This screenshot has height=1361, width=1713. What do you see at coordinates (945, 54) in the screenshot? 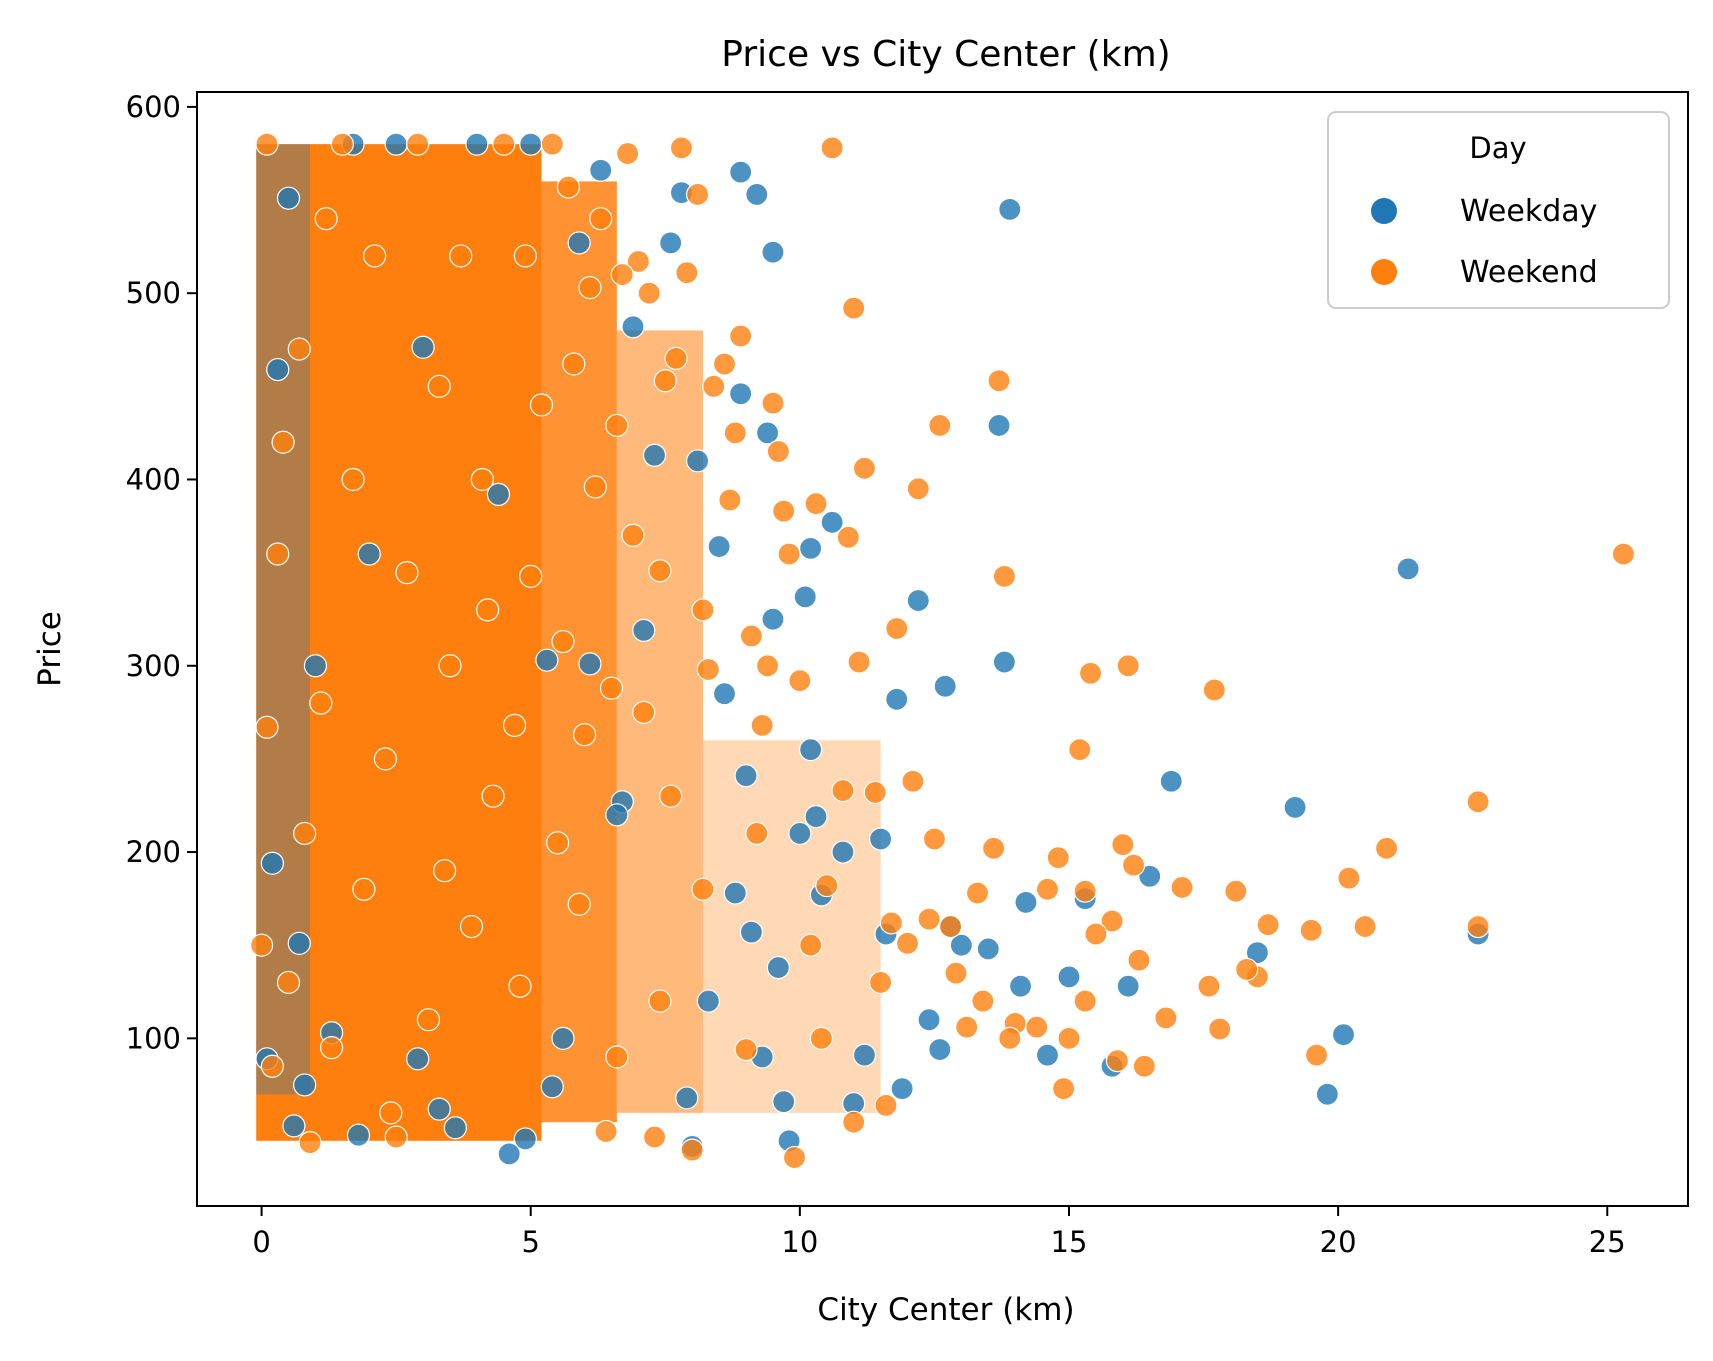
I see `chart-title: Price vs City Center (km)` at bounding box center [945, 54].